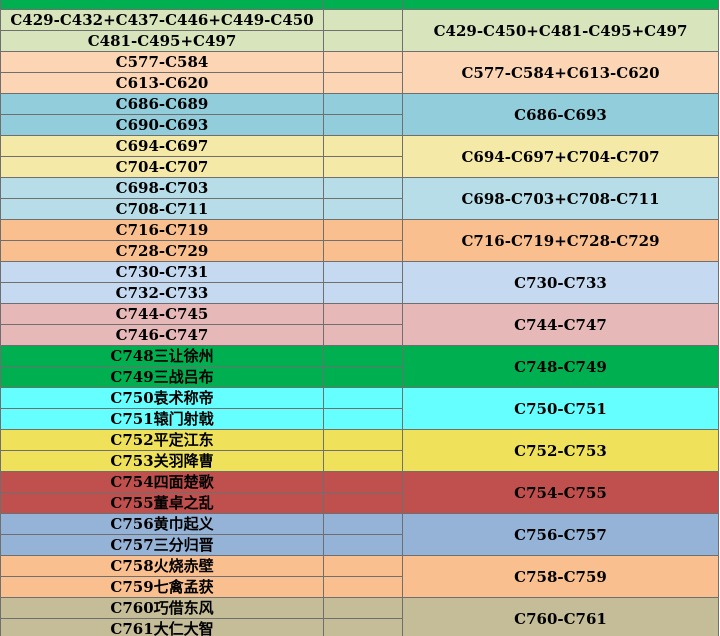 The image size is (720, 636). I want to click on range-cell: C481-C495+C497, so click(162, 41).